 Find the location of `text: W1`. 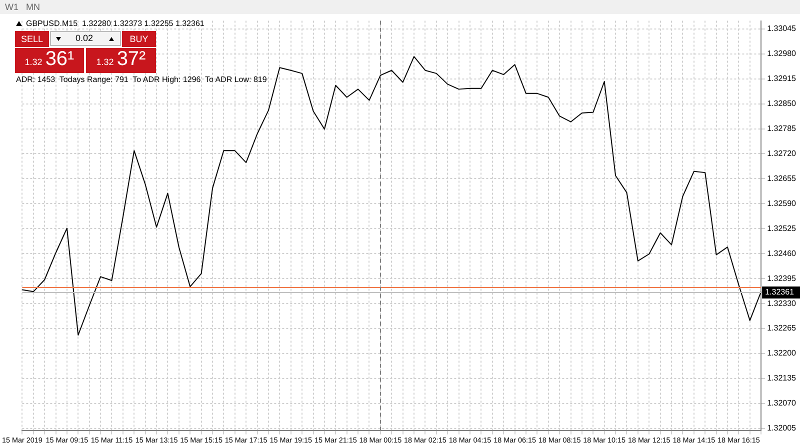

text: W1 is located at coordinates (11, 7).